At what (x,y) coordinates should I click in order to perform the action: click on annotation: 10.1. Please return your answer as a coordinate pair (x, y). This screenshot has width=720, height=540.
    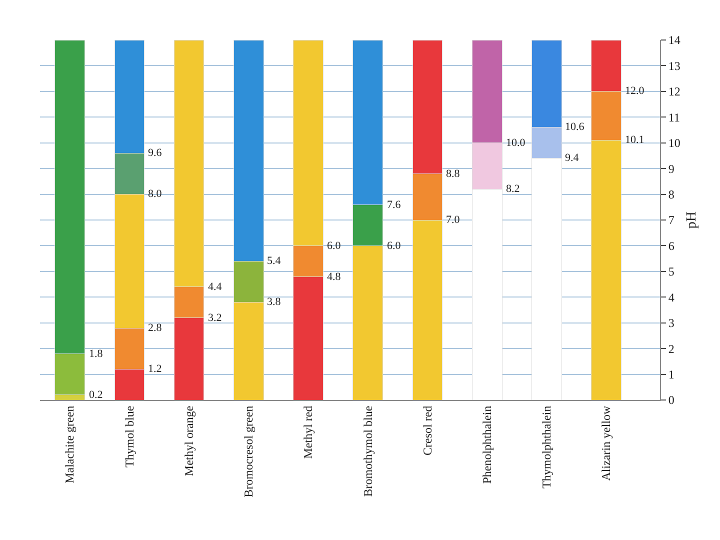
    Looking at the image, I should click on (634, 140).